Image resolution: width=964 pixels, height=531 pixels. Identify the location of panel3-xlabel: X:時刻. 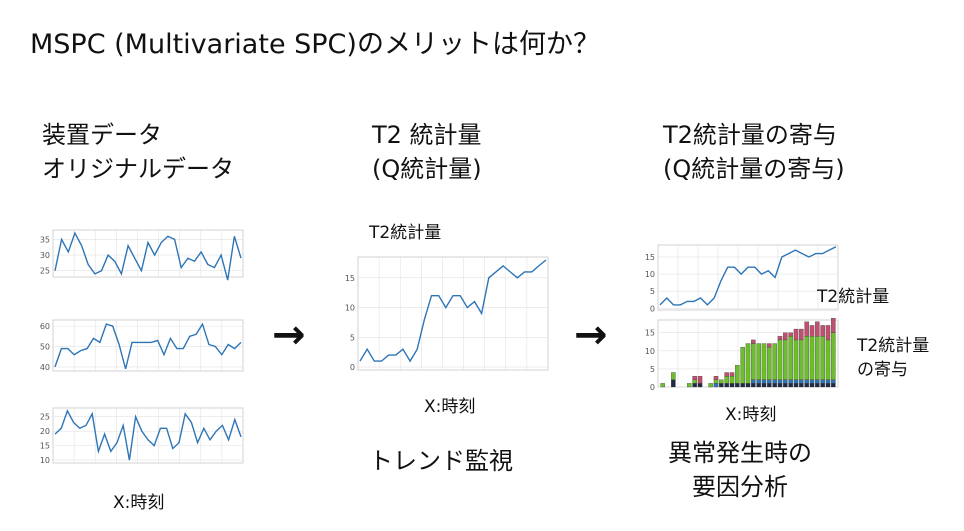
(751, 415).